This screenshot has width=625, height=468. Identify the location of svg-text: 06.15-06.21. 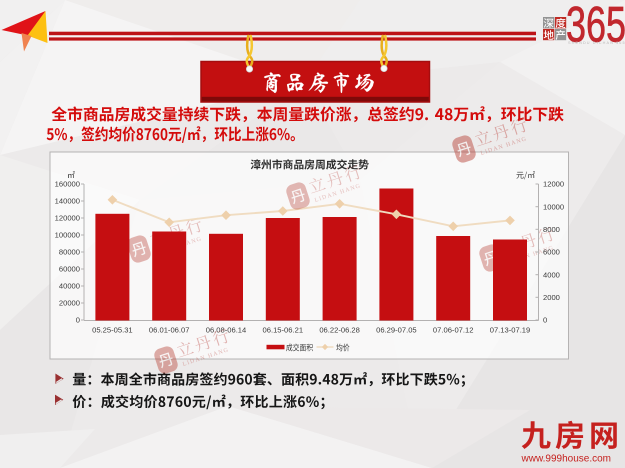
(283, 330).